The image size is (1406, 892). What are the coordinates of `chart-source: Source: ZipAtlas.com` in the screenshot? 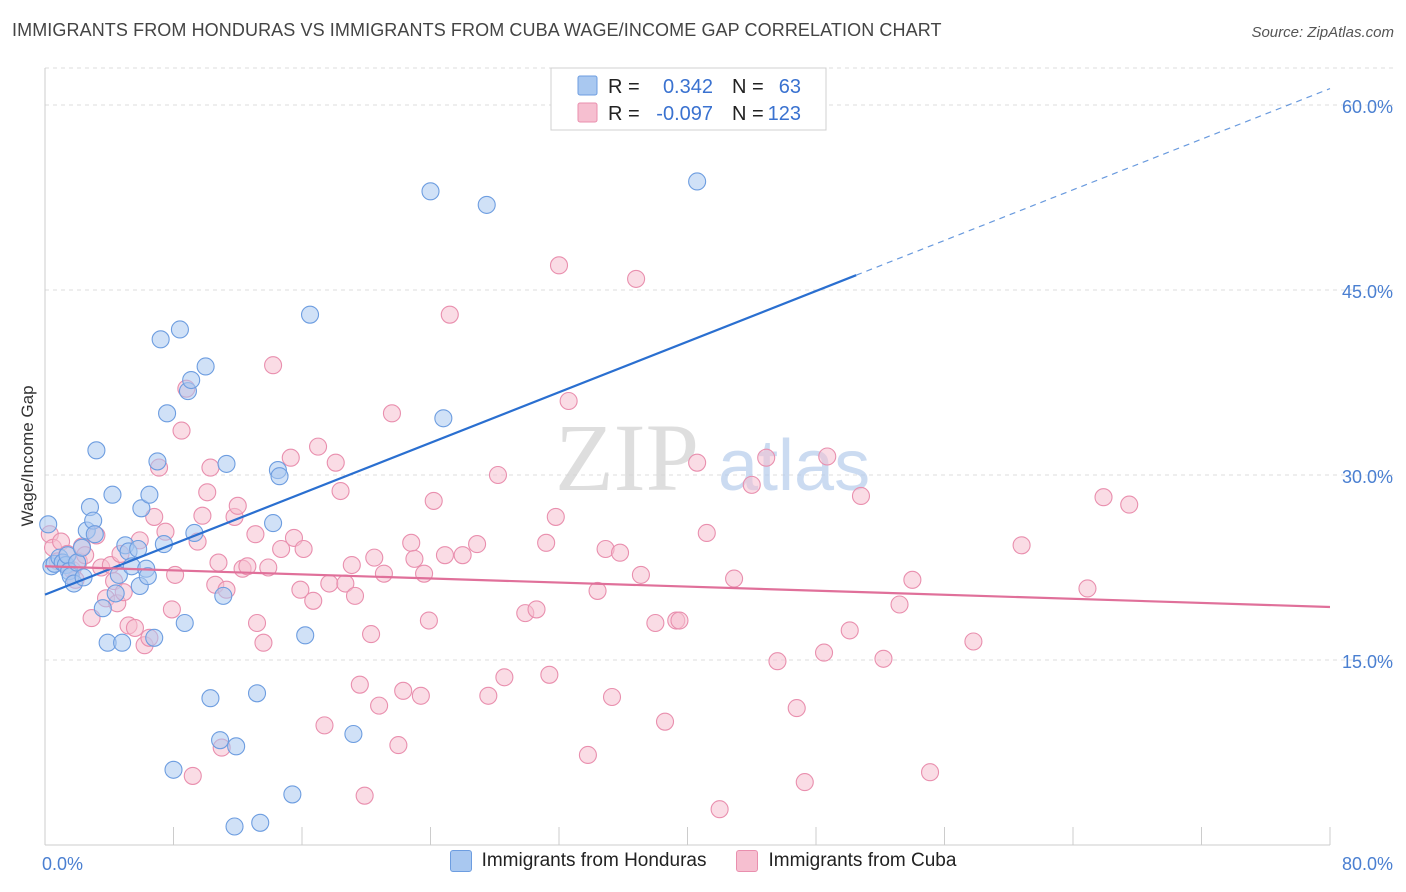 It's located at (1322, 32).